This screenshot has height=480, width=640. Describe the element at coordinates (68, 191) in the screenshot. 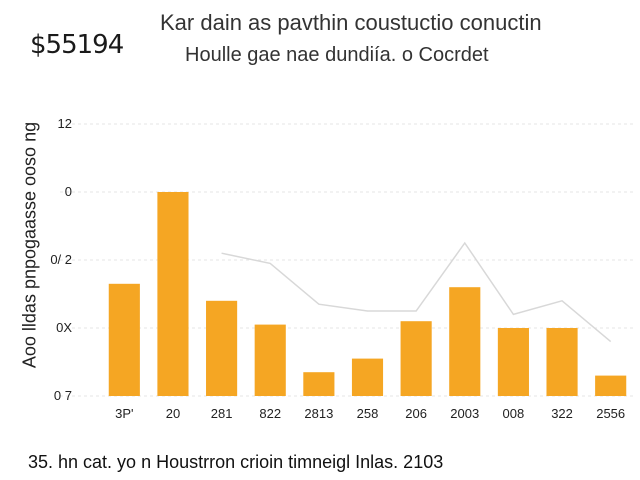

I see `y-tick-label-3: 0` at that location.